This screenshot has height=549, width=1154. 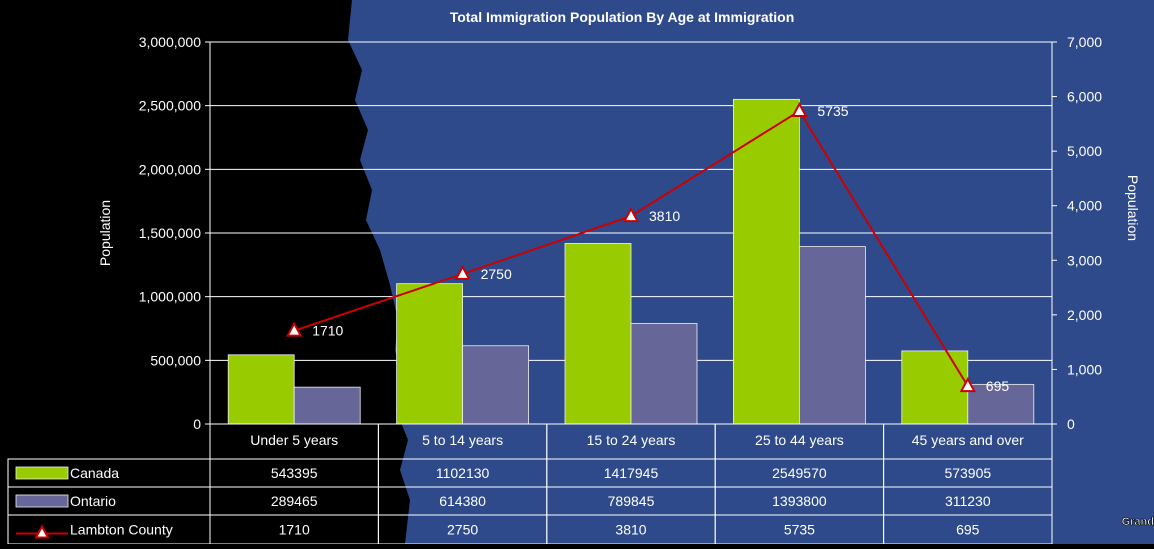 I want to click on legend-entry: Canada, so click(x=94, y=473).